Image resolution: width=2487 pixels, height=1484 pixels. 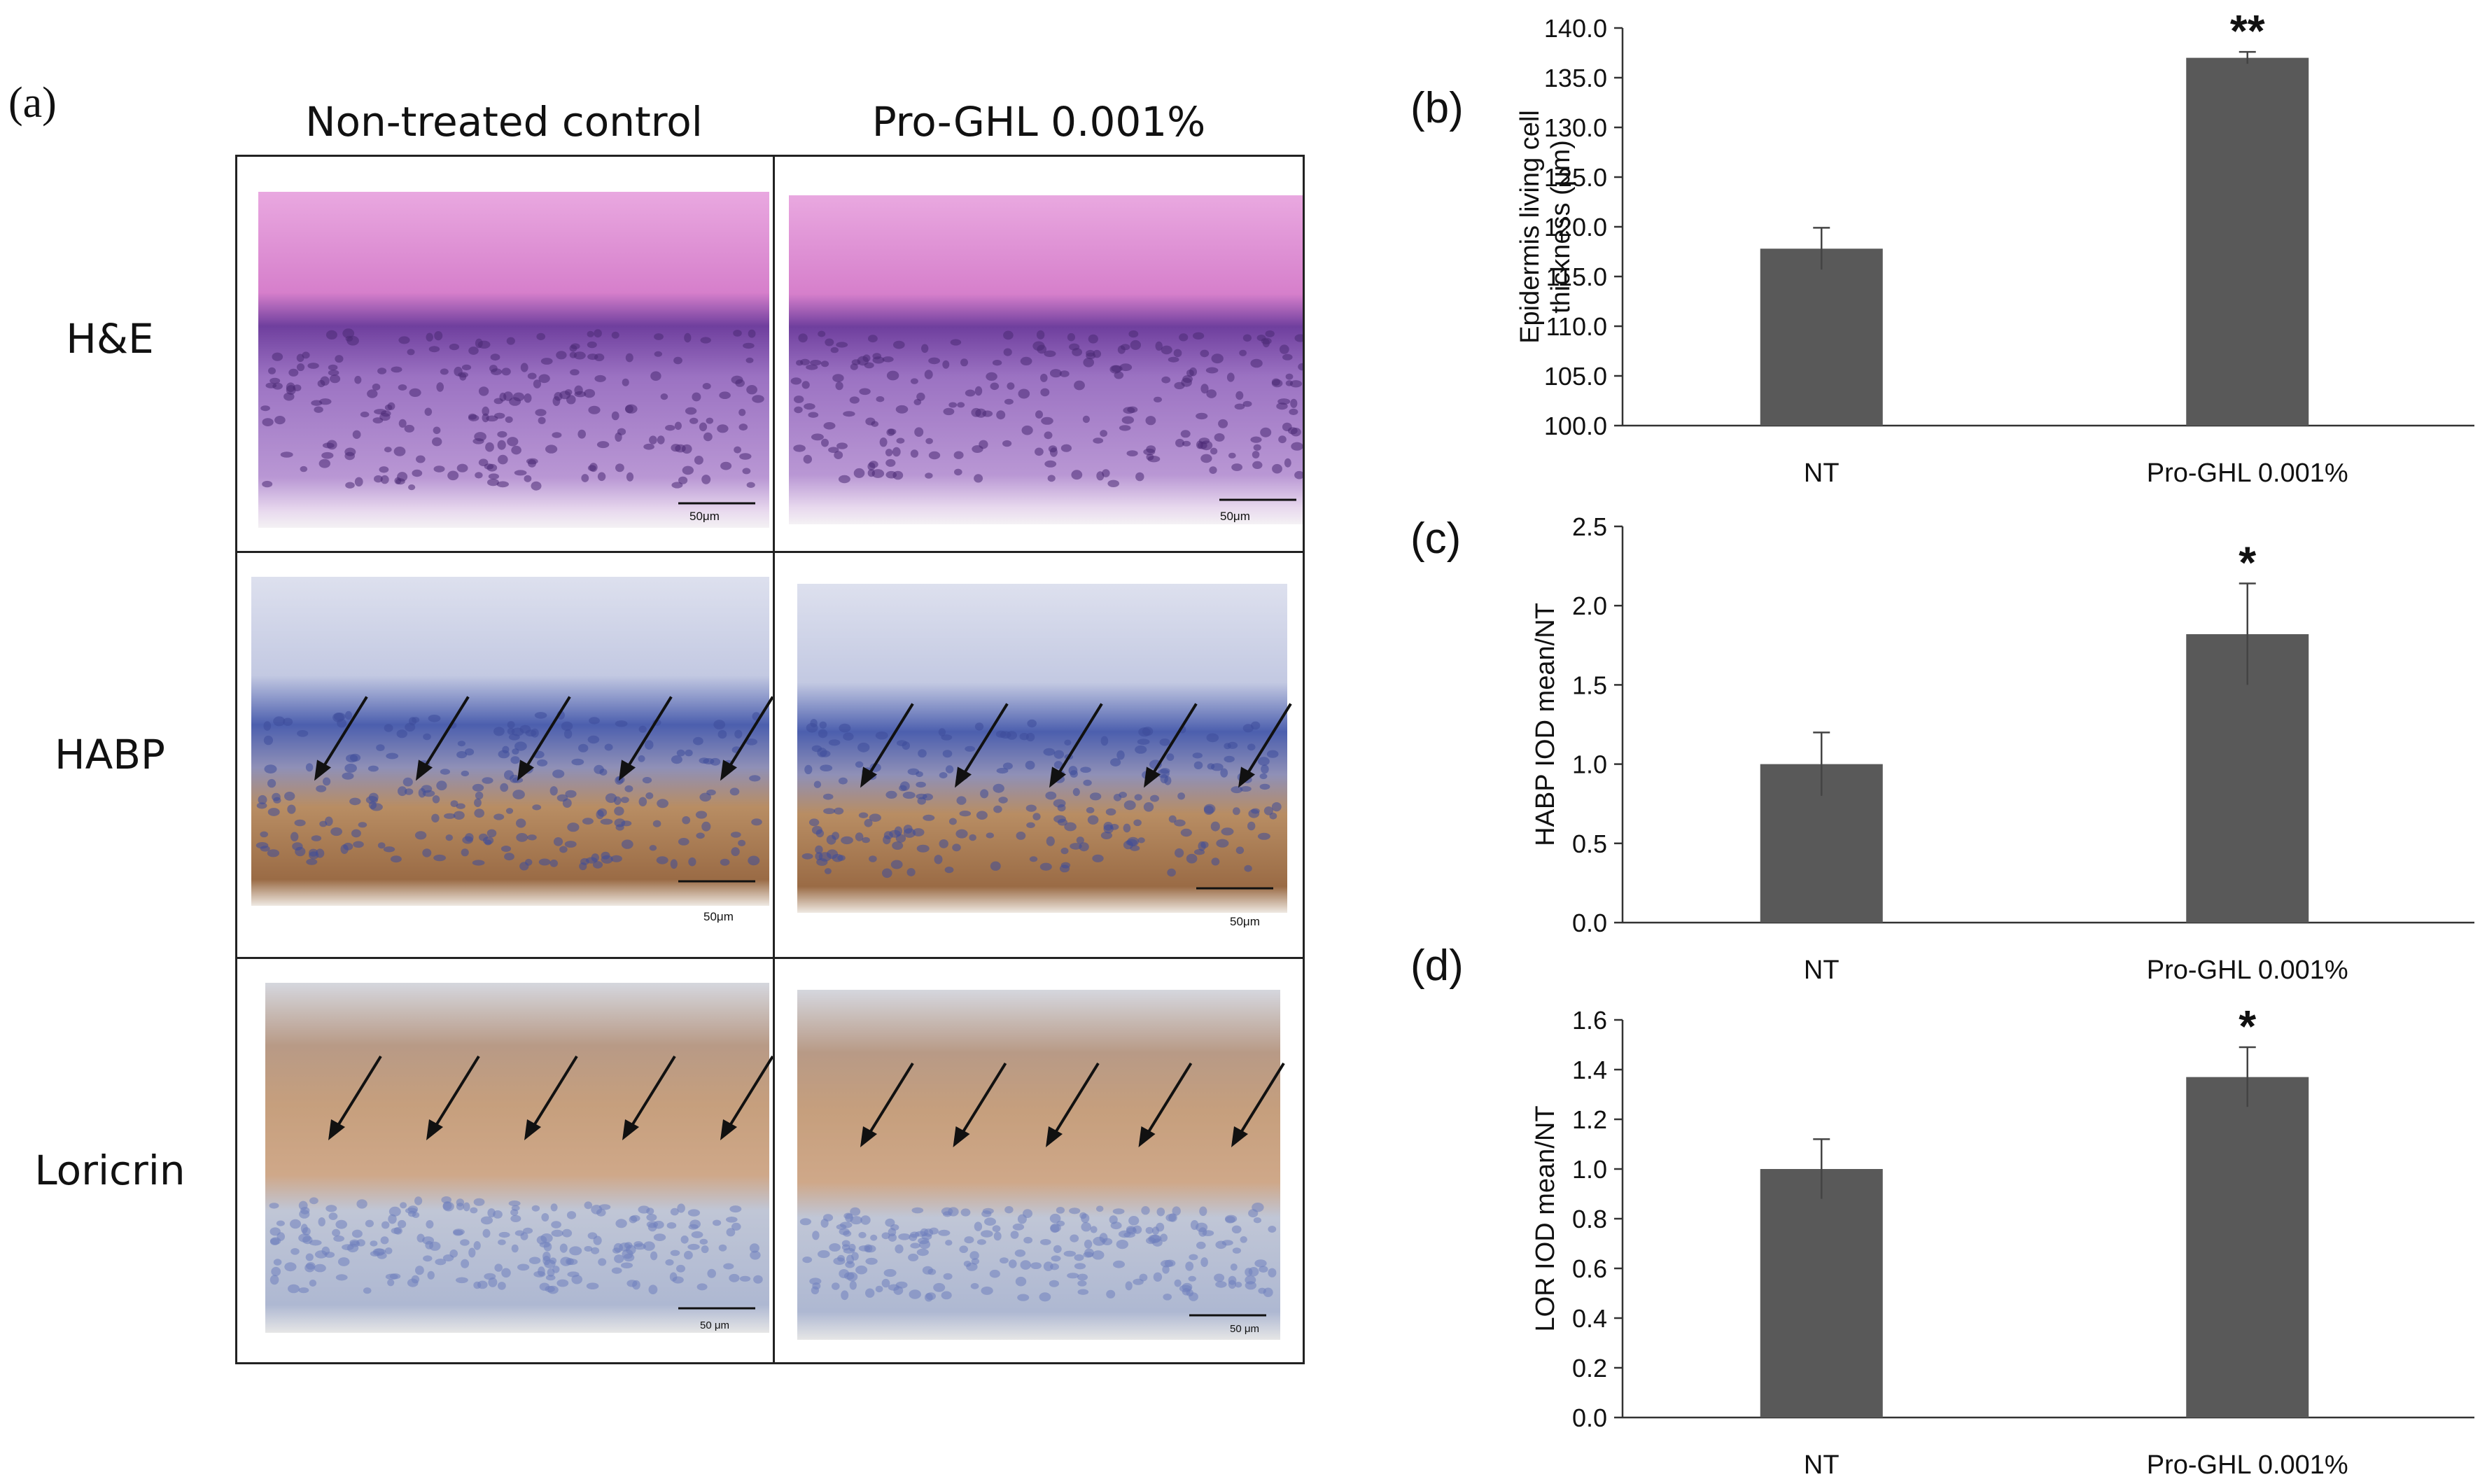 I want to click on scale-bar-label: 50μm, so click(x=1245, y=921).